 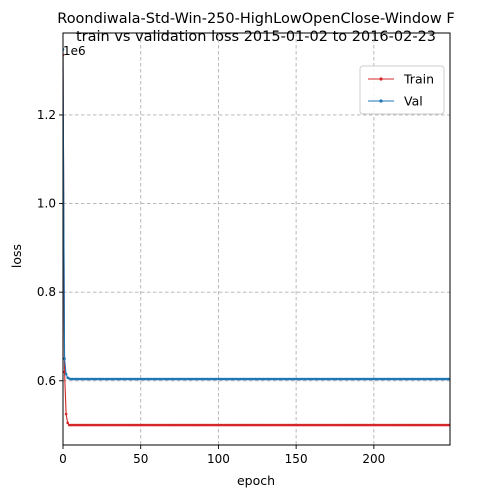 What do you see at coordinates (218, 459) in the screenshot?
I see `x-tick-label: 100` at bounding box center [218, 459].